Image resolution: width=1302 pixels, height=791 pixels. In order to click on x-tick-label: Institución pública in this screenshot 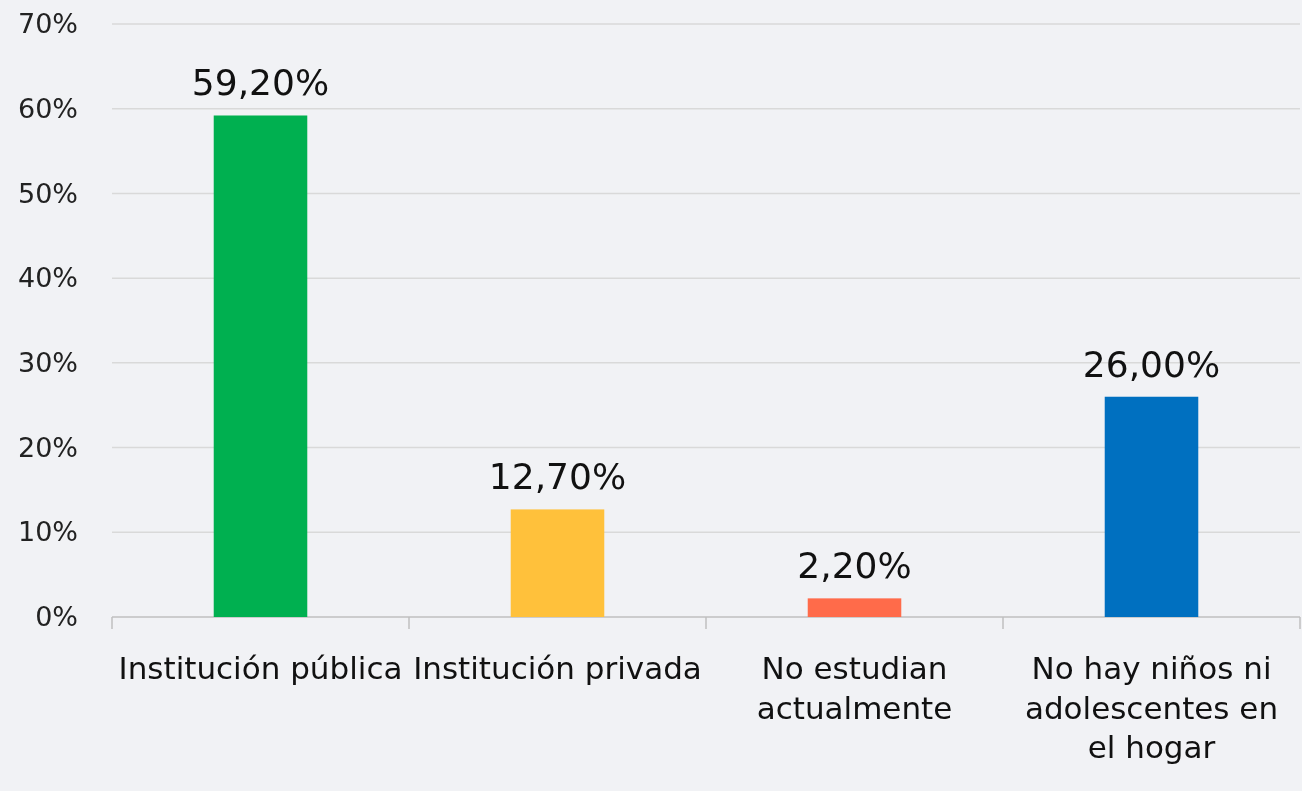, I will do `click(260, 668)`.